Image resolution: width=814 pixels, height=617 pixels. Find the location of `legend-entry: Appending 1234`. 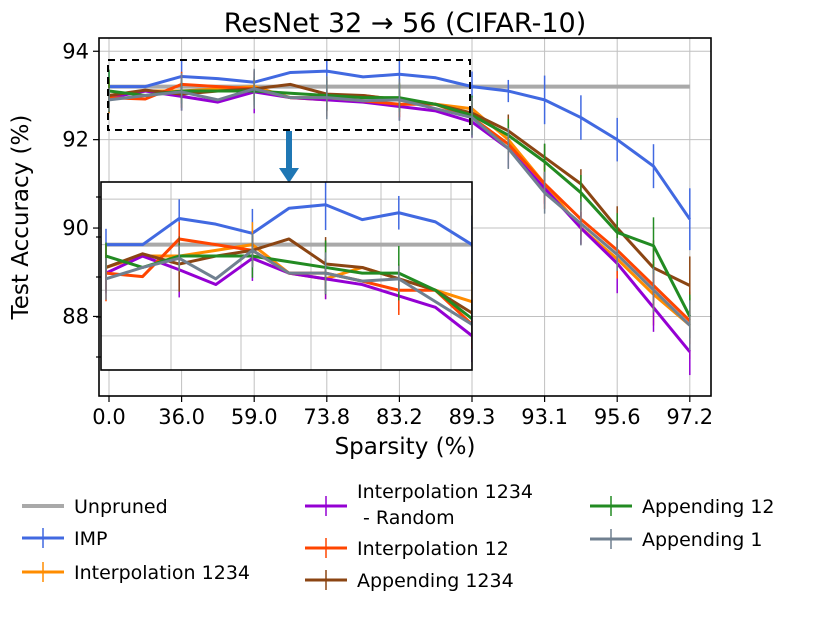

legend-entry: Appending 1234 is located at coordinates (409, 581).